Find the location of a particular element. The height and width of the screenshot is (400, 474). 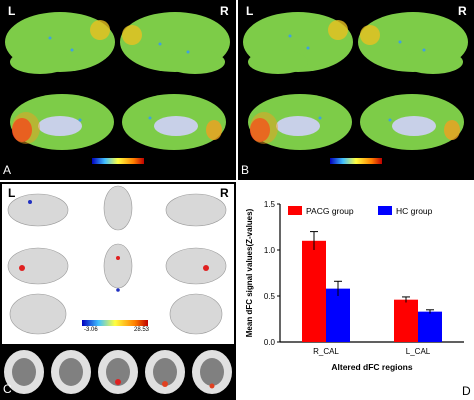

legend-label: HC group is located at coordinates (414, 211).